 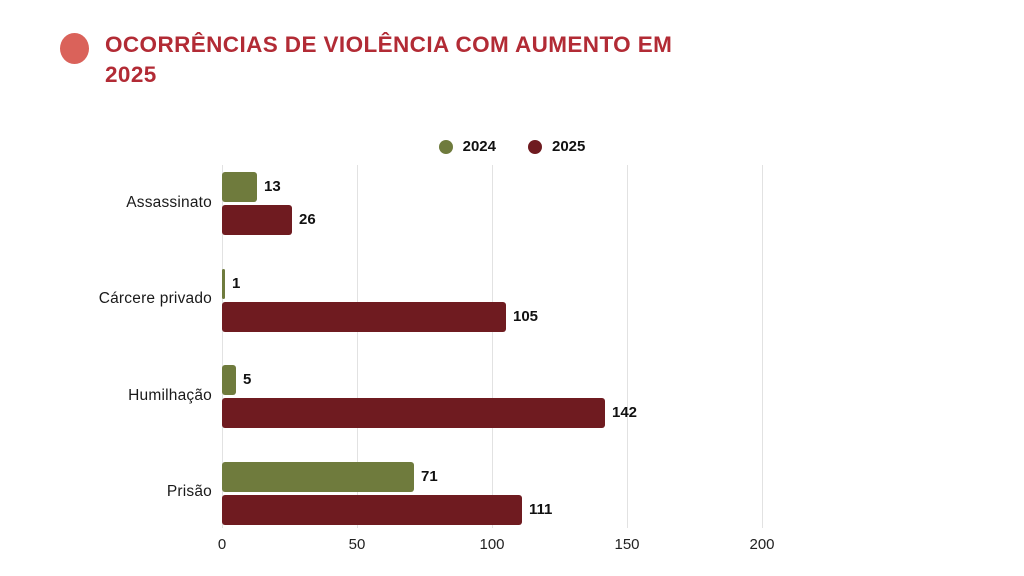 What do you see at coordinates (239, 187) in the screenshot?
I see `bar-2024-assassinato` at bounding box center [239, 187].